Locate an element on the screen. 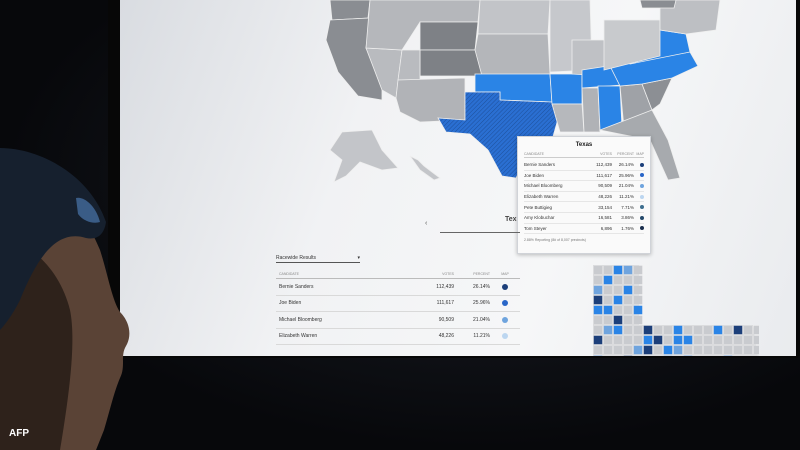  state-mississippi is located at coordinates (591, 110).